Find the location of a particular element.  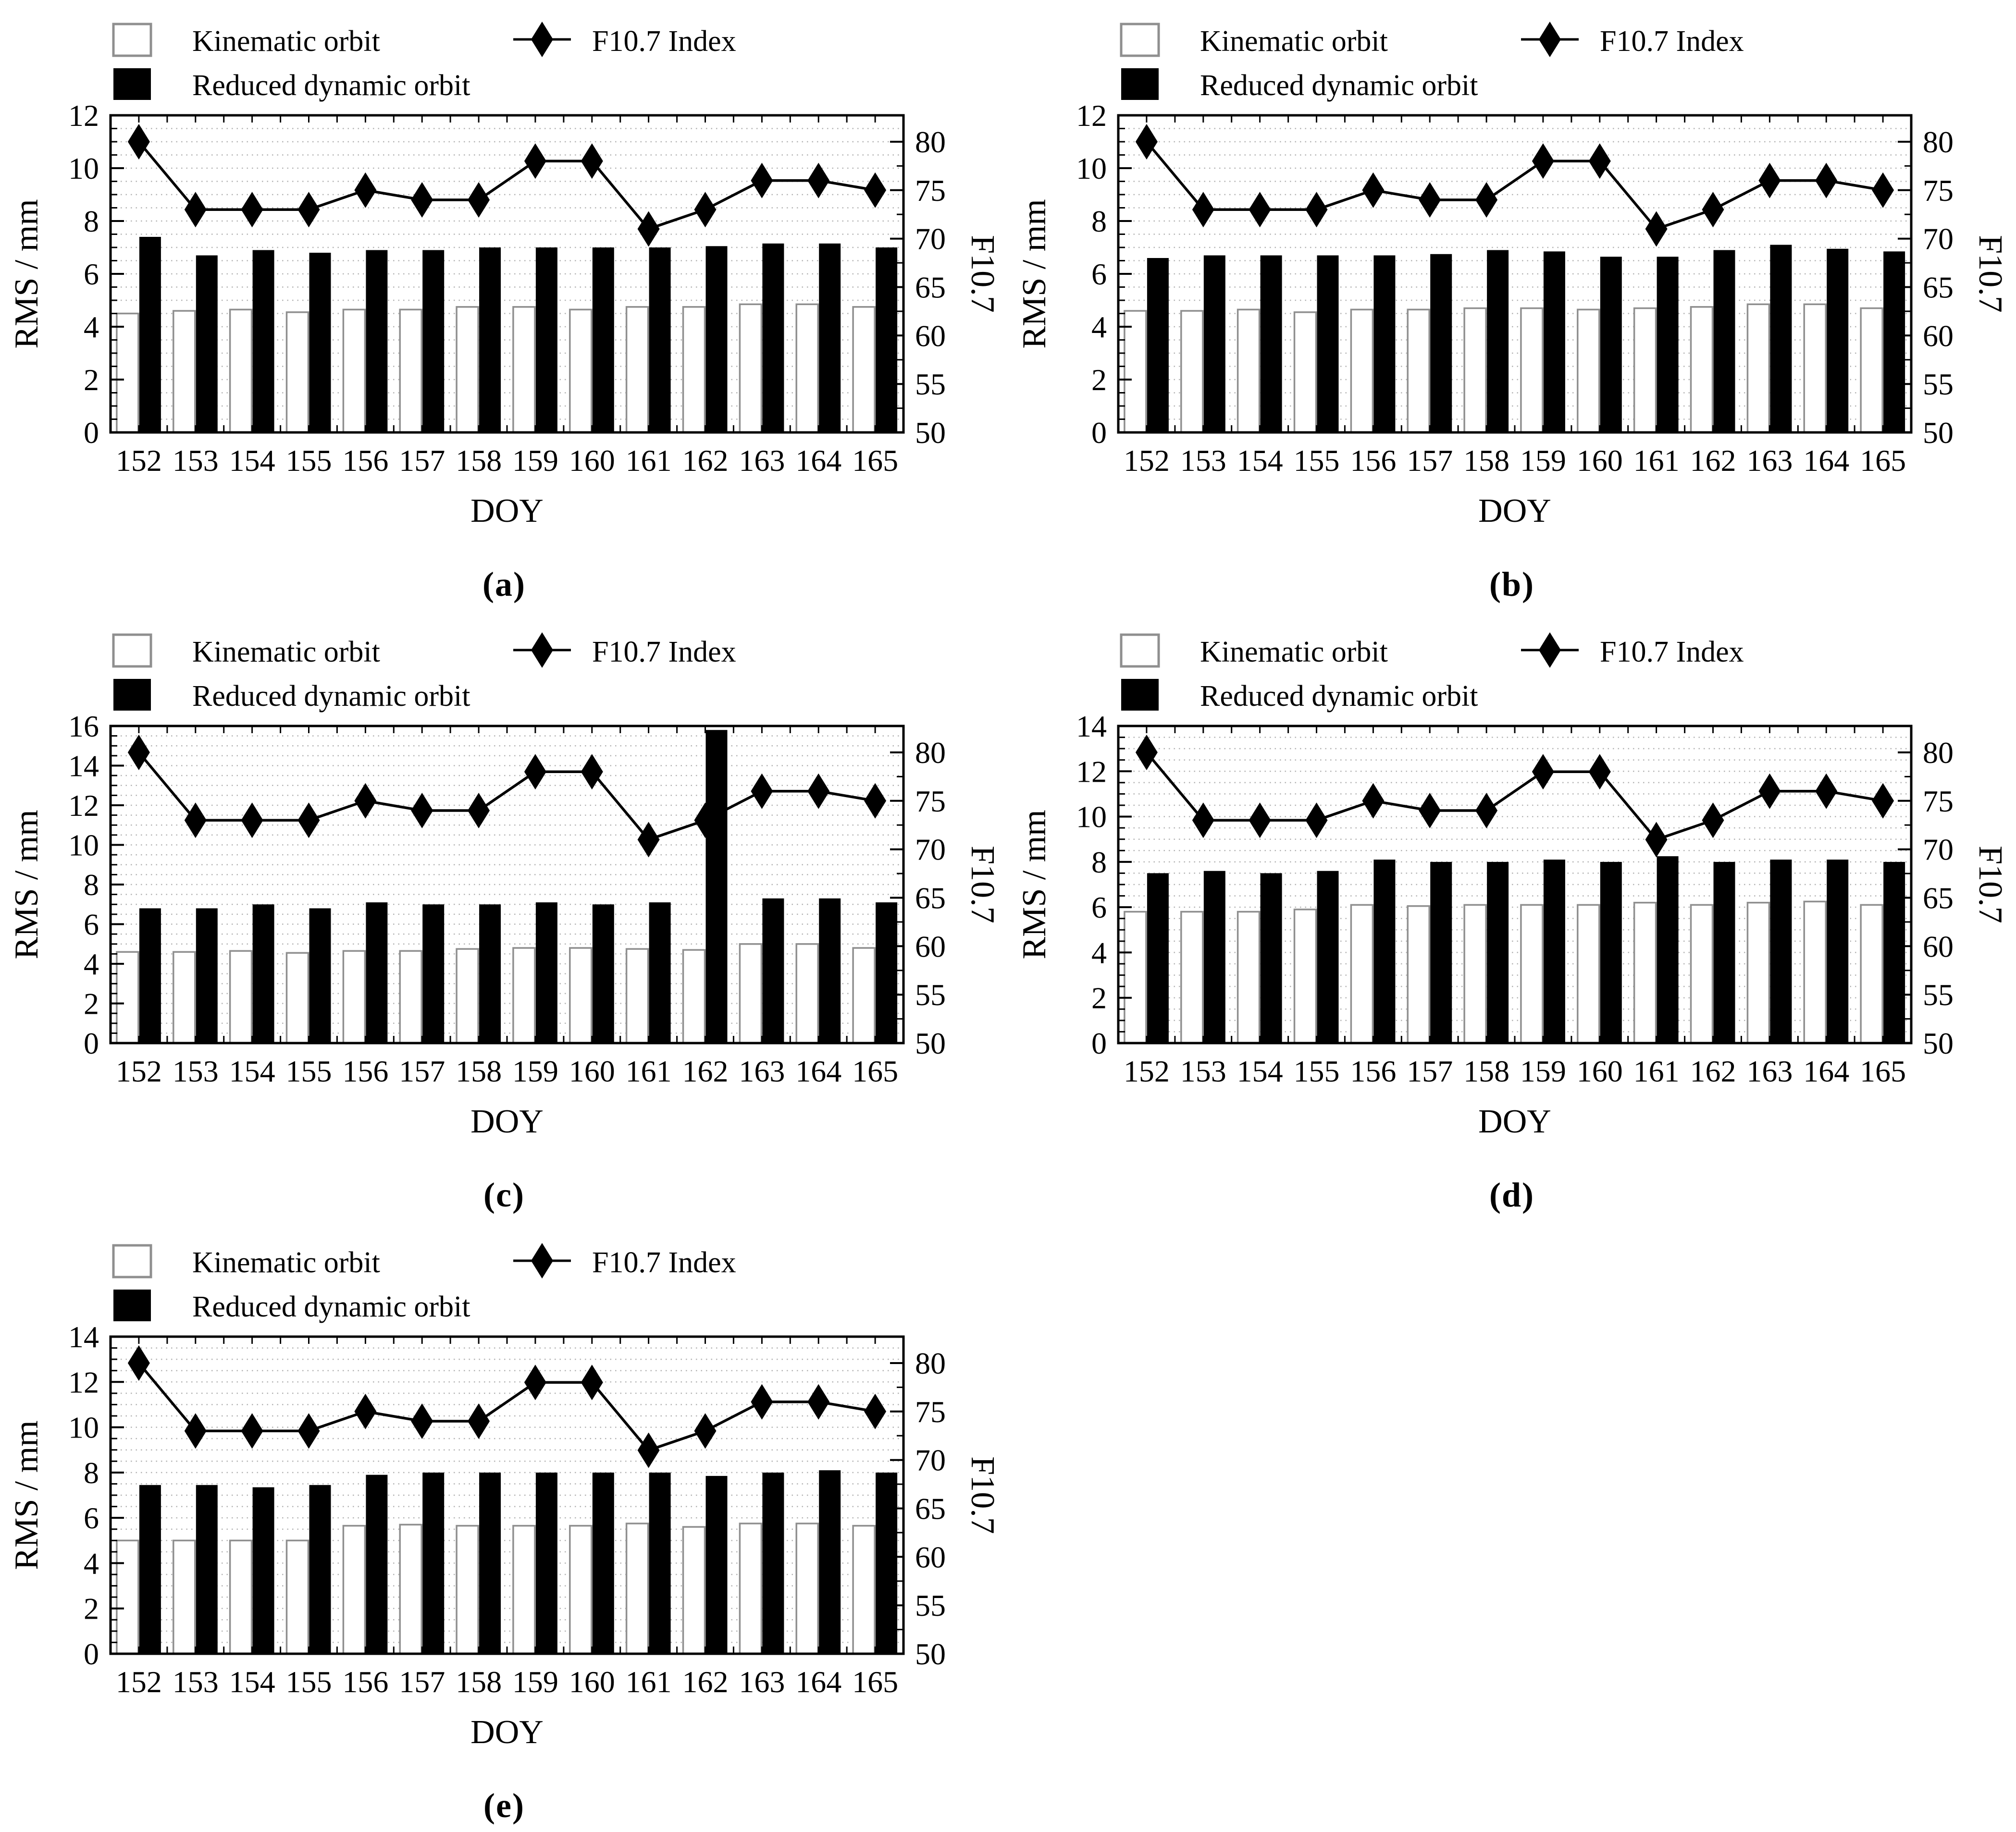

f107-line is located at coordinates (507, 1407).